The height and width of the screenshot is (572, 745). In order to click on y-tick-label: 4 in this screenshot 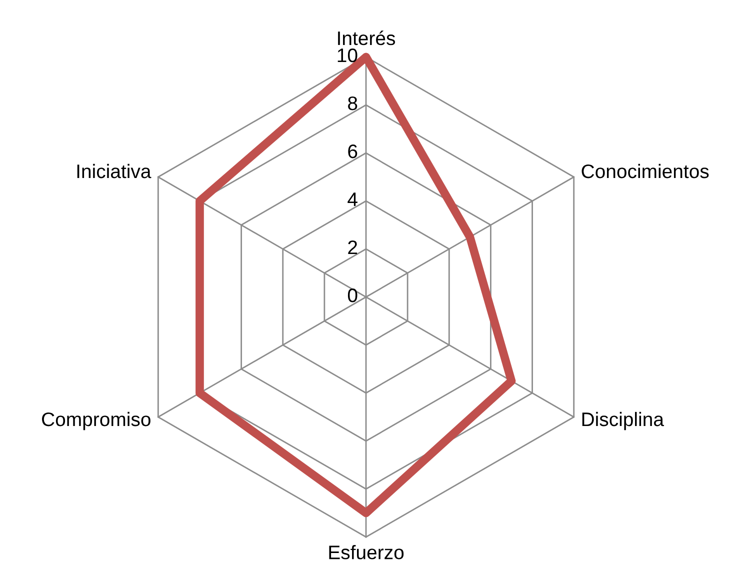, I will do `click(353, 199)`.